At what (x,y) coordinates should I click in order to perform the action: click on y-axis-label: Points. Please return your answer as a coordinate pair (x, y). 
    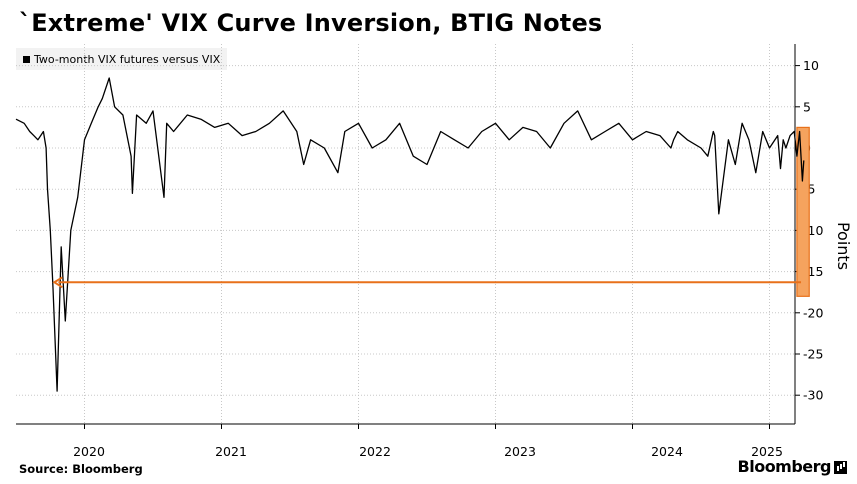
    Looking at the image, I should click on (843, 246).